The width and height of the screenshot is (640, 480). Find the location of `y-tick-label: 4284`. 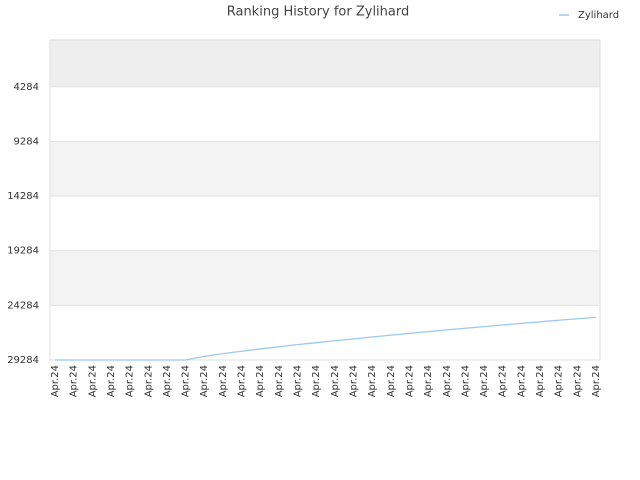

y-tick-label: 4284 is located at coordinates (26, 87).